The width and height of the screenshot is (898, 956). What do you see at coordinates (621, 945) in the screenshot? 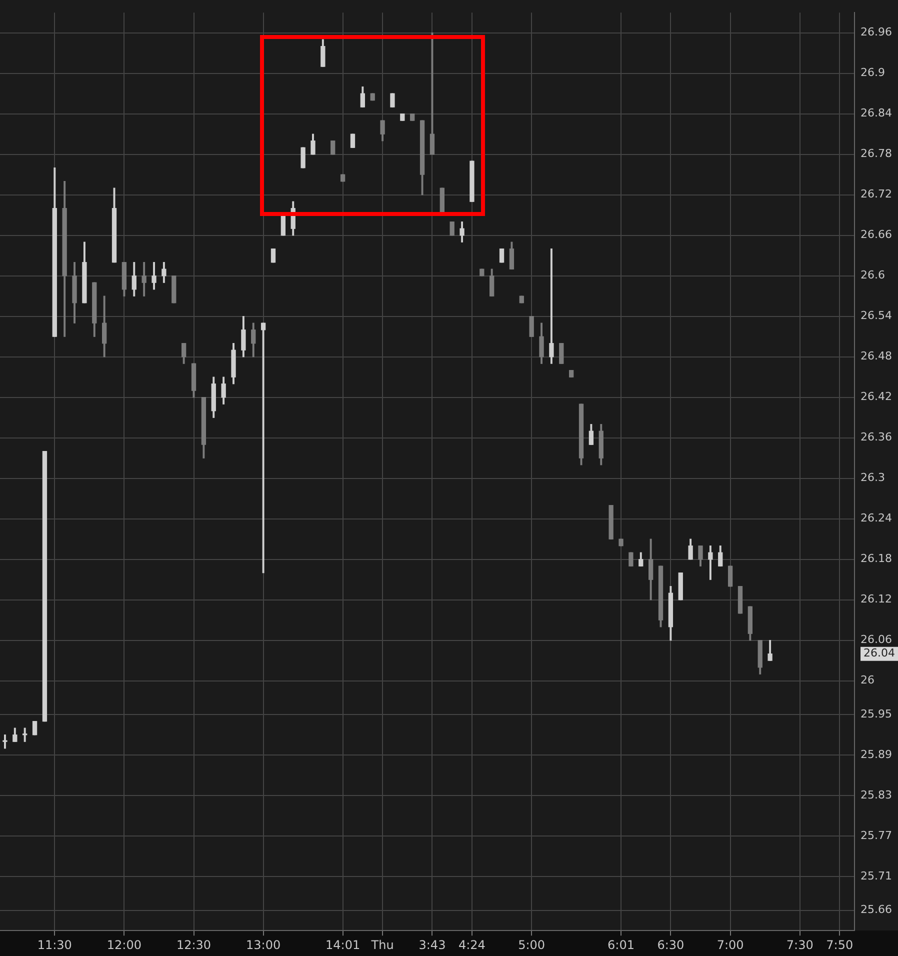
I see `x-tick-label: 6:01` at bounding box center [621, 945].